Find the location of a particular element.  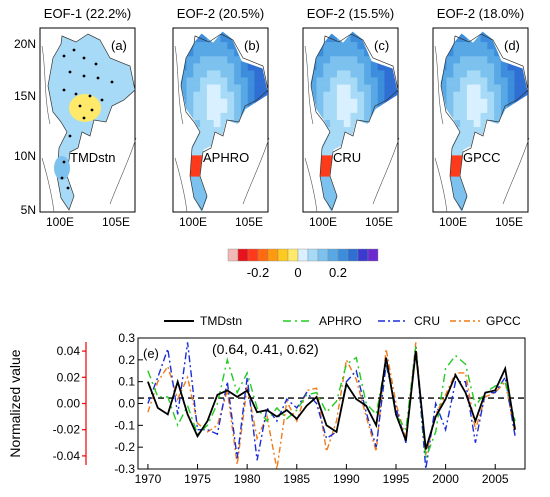

land-outline is located at coordinates (354, 122).